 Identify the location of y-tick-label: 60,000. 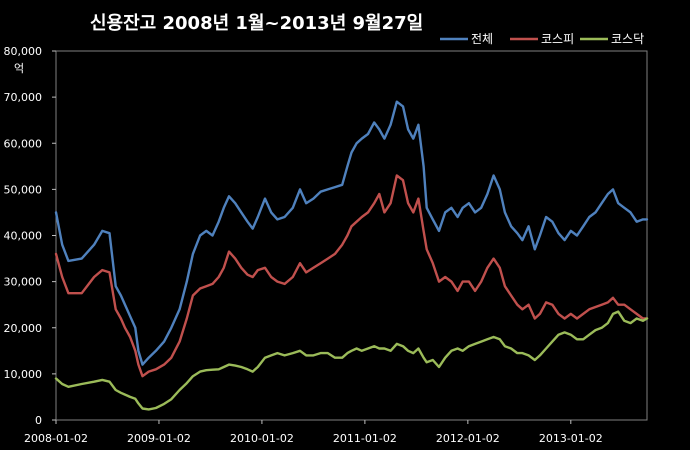
(23, 143).